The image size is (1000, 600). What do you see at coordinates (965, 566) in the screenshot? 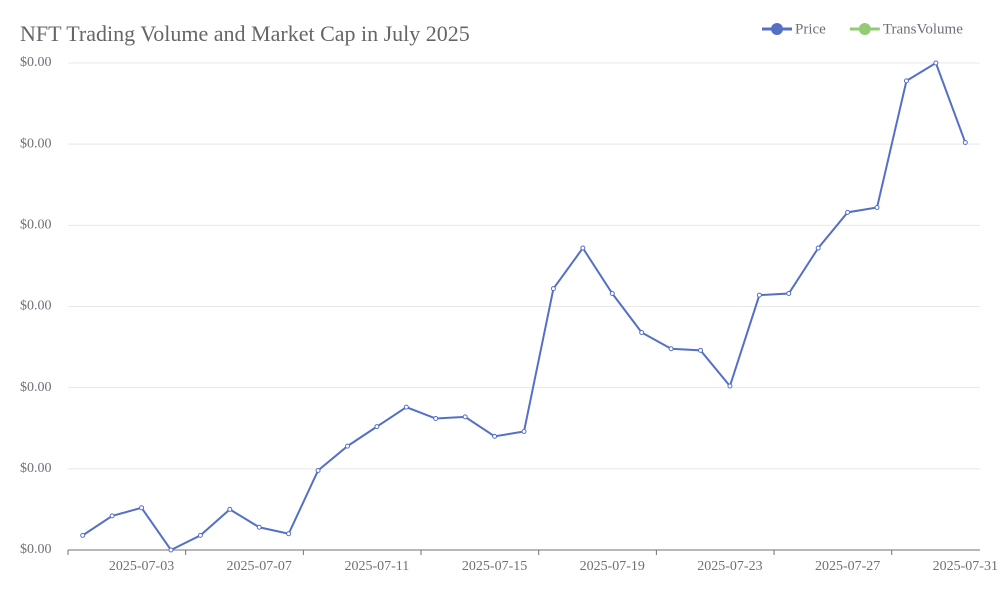
I see `x-tick-label: 2025-07-31` at bounding box center [965, 566].